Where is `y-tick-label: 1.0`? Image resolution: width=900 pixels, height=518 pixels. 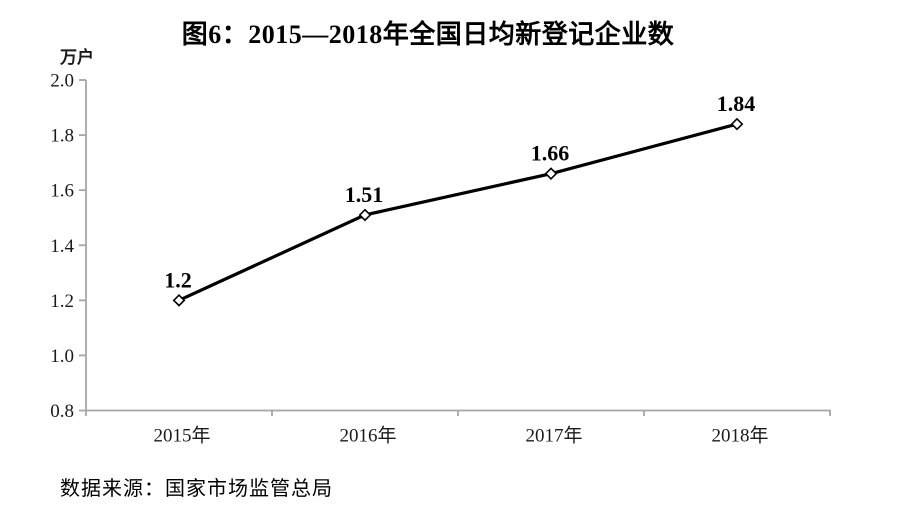 y-tick-label: 1.0 is located at coordinates (62, 356).